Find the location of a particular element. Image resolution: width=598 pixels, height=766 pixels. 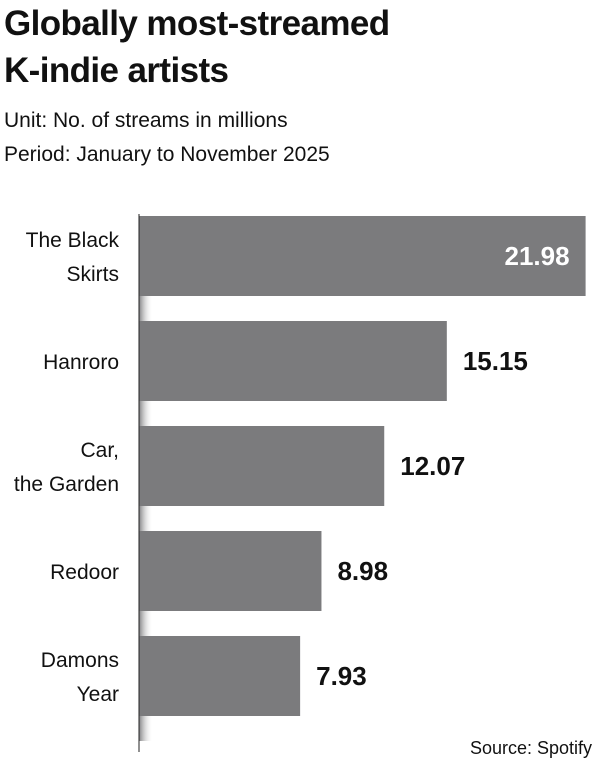

chart-title: Globally most-streamed K-indie artists is located at coordinates (197, 47).